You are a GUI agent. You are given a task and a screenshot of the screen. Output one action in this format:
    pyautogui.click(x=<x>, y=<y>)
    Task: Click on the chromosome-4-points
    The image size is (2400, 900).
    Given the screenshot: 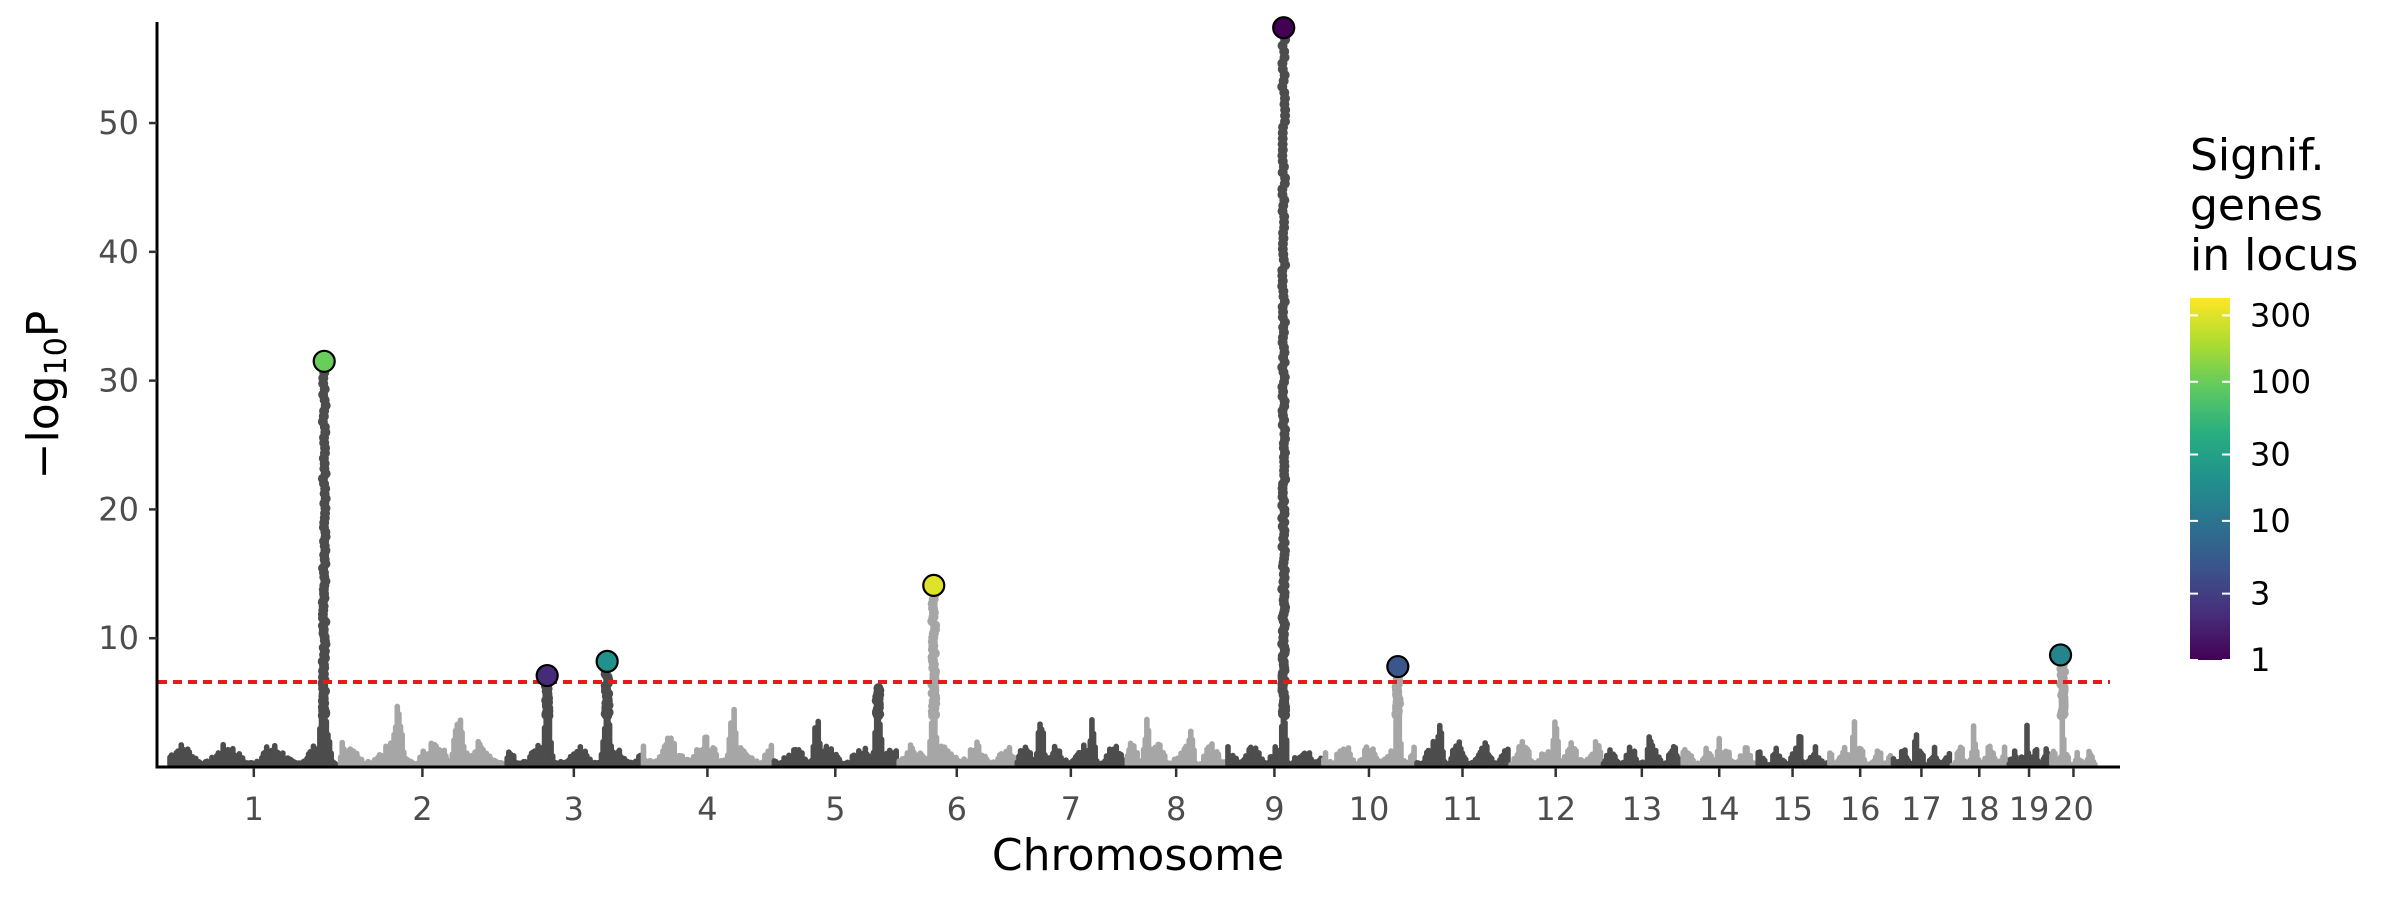 What is the action you would take?
    pyautogui.click(x=707, y=736)
    